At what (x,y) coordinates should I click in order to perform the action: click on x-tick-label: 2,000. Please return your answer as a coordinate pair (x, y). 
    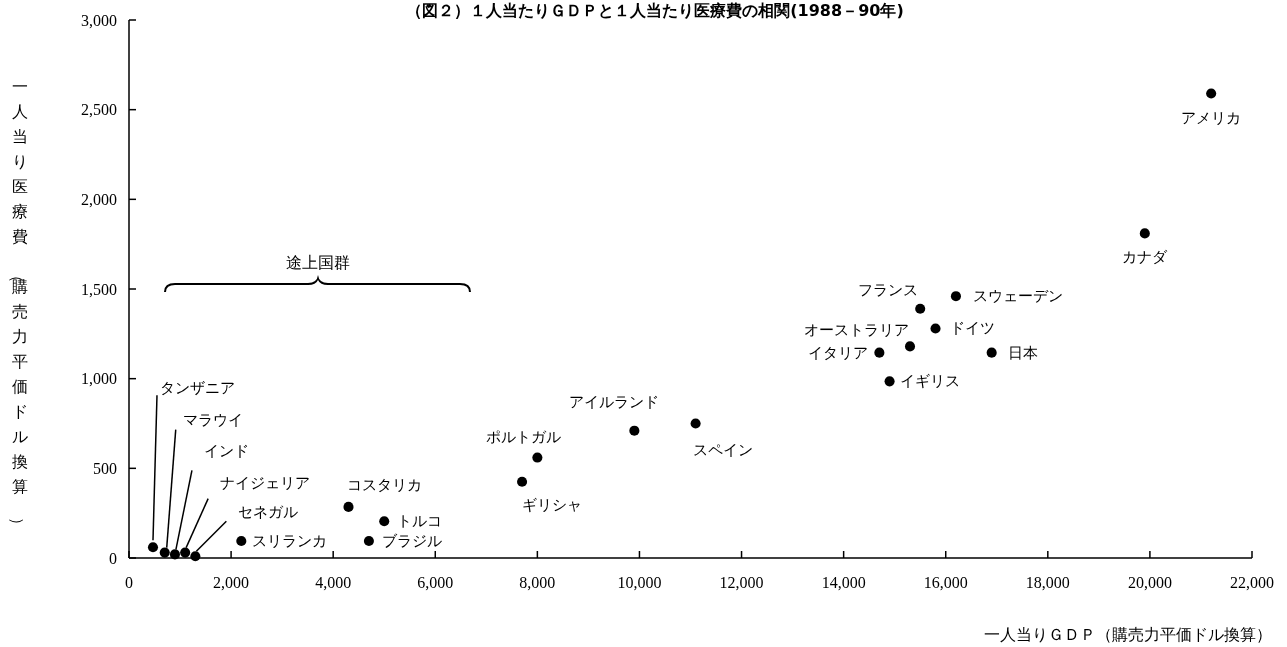
    Looking at the image, I should click on (231, 582).